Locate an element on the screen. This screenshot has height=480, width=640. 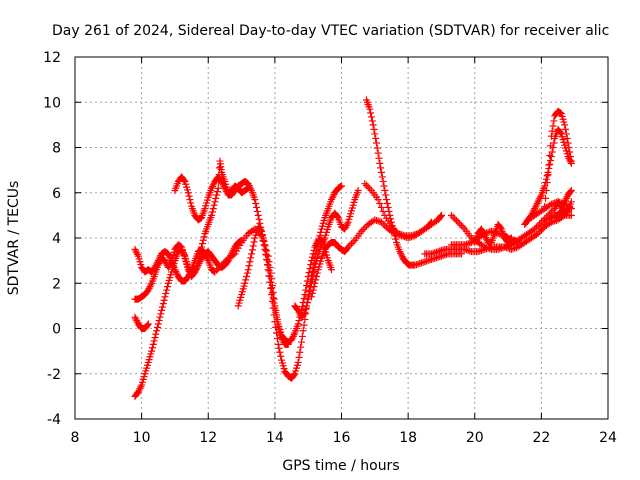
y-tick-label: 0 is located at coordinates (56, 330).